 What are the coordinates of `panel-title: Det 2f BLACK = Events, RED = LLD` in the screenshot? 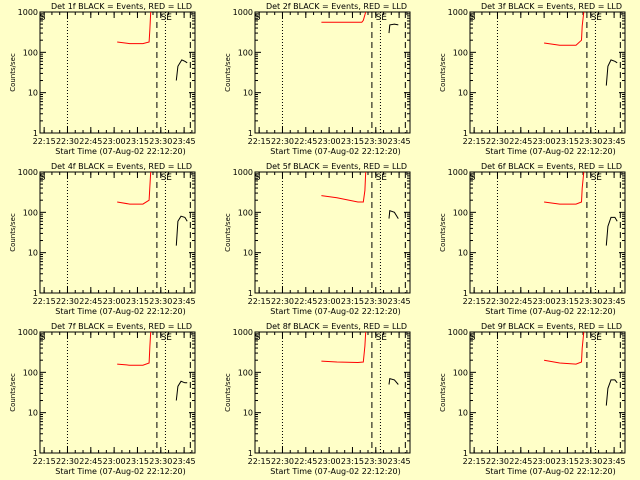 It's located at (336, 6).